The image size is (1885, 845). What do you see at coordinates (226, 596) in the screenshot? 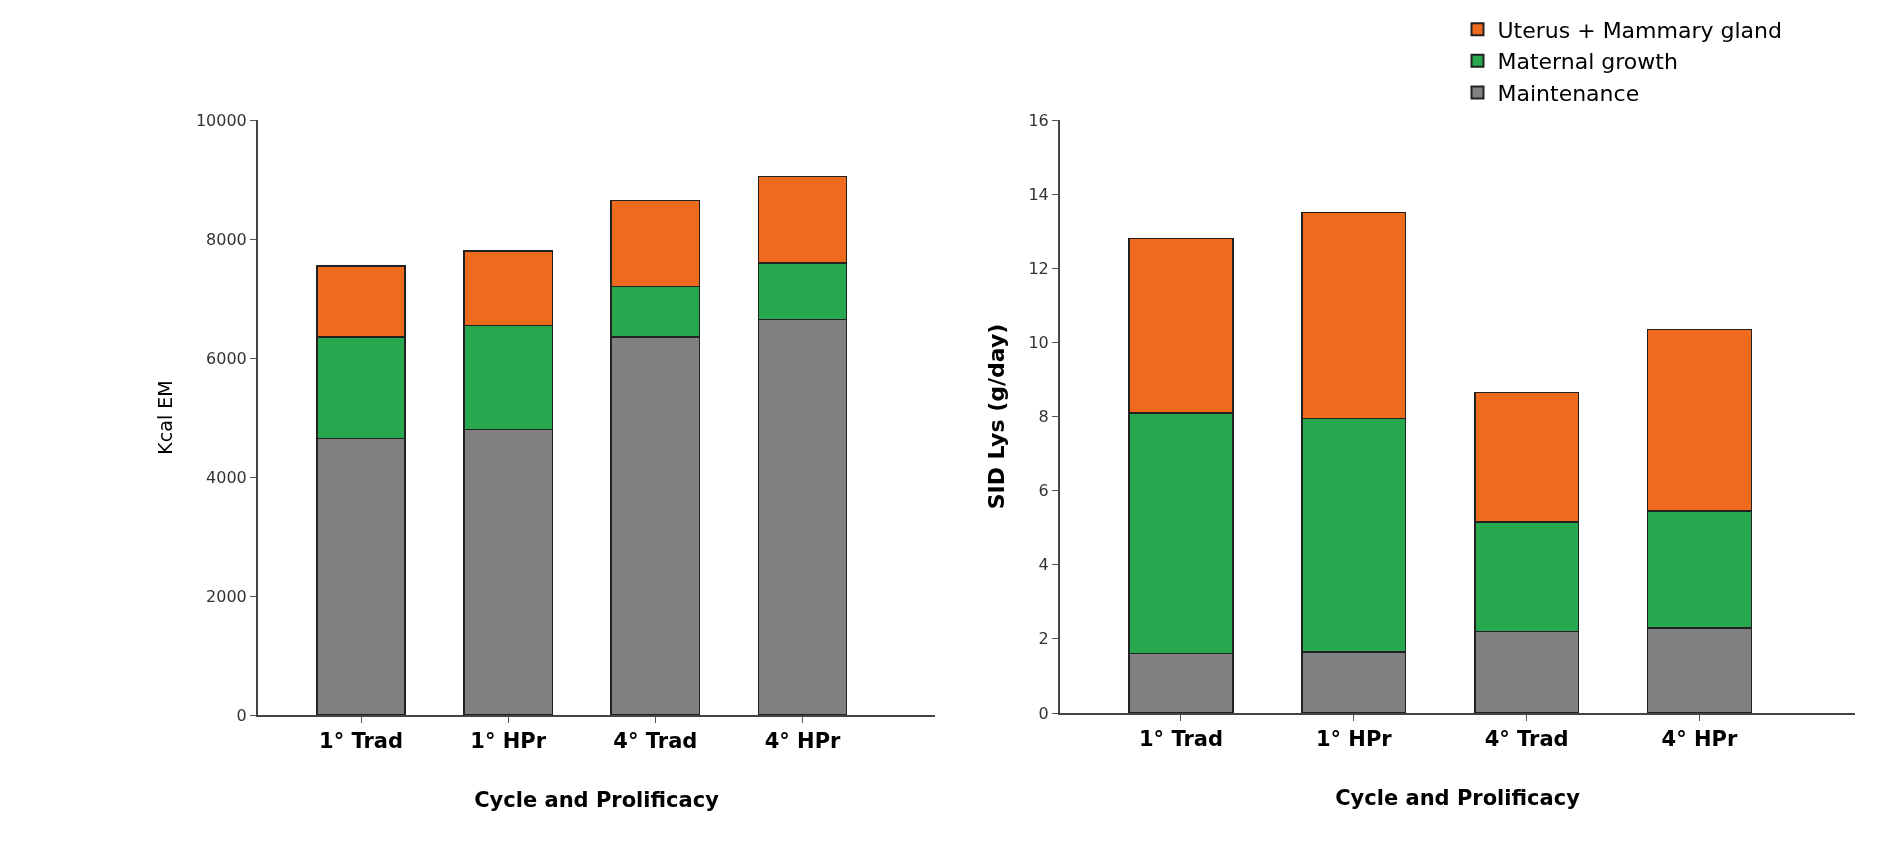
I see `y-tick-label: 2000` at bounding box center [226, 596].